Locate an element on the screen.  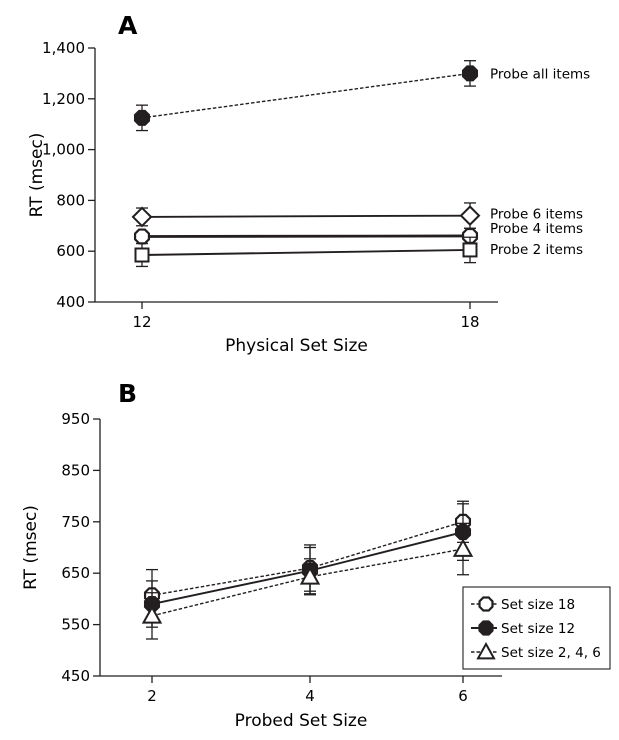
series-label-probe-2-items: Probe 2 items is located at coordinates (536, 250).